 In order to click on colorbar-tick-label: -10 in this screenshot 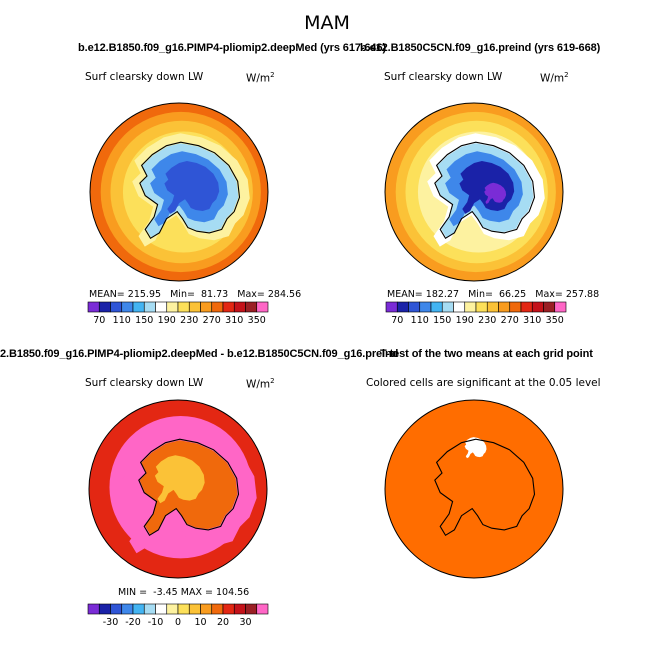, I will do `click(156, 622)`.